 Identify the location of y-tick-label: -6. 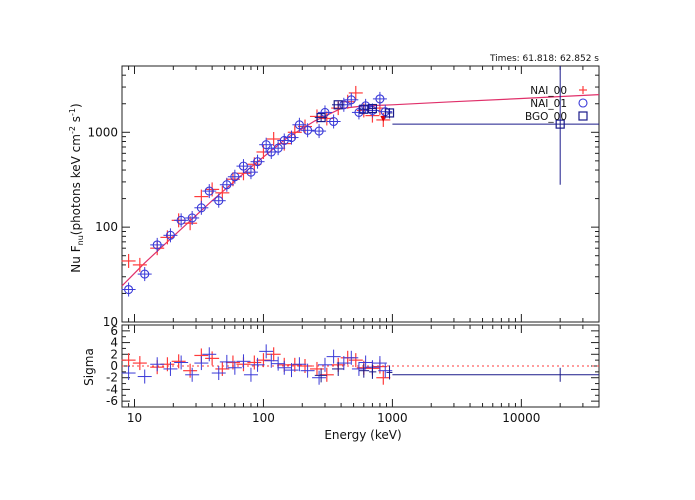
(112, 401).